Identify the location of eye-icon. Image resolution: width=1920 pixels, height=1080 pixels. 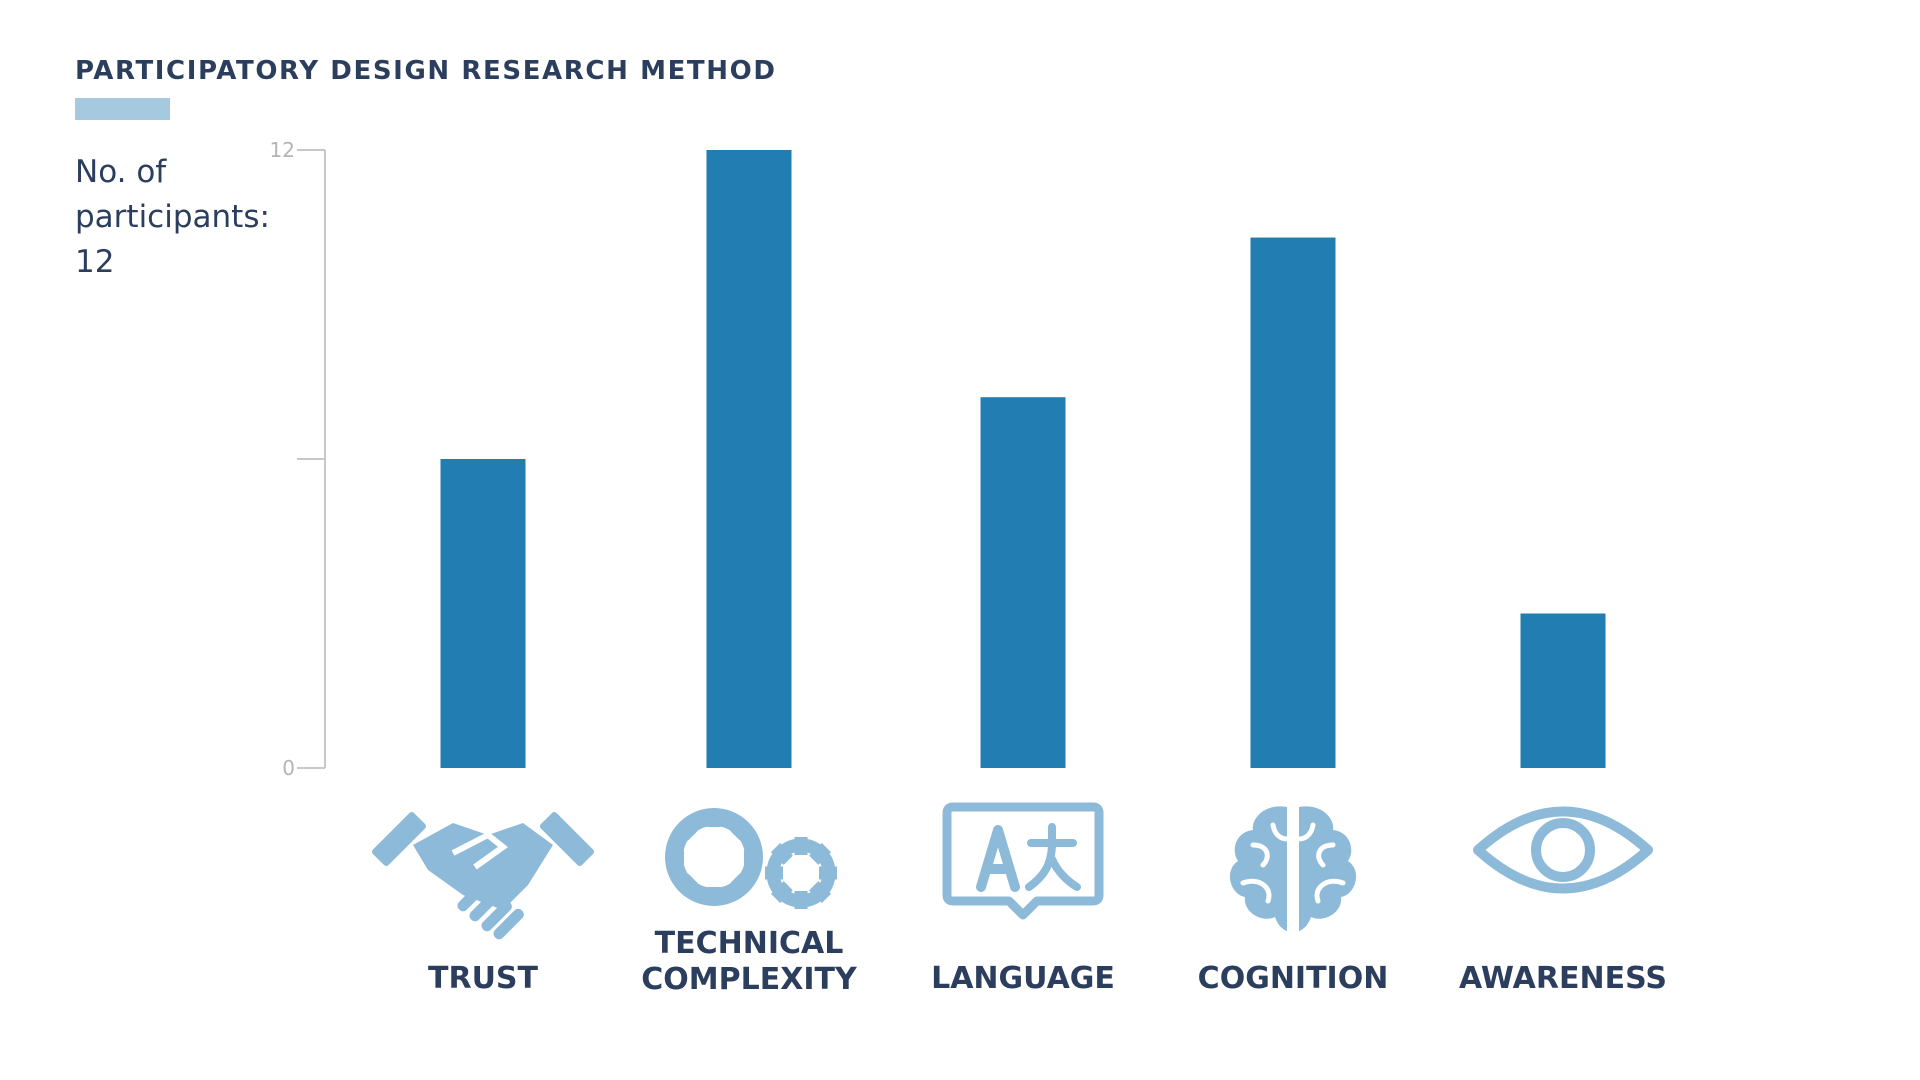
(1563, 850).